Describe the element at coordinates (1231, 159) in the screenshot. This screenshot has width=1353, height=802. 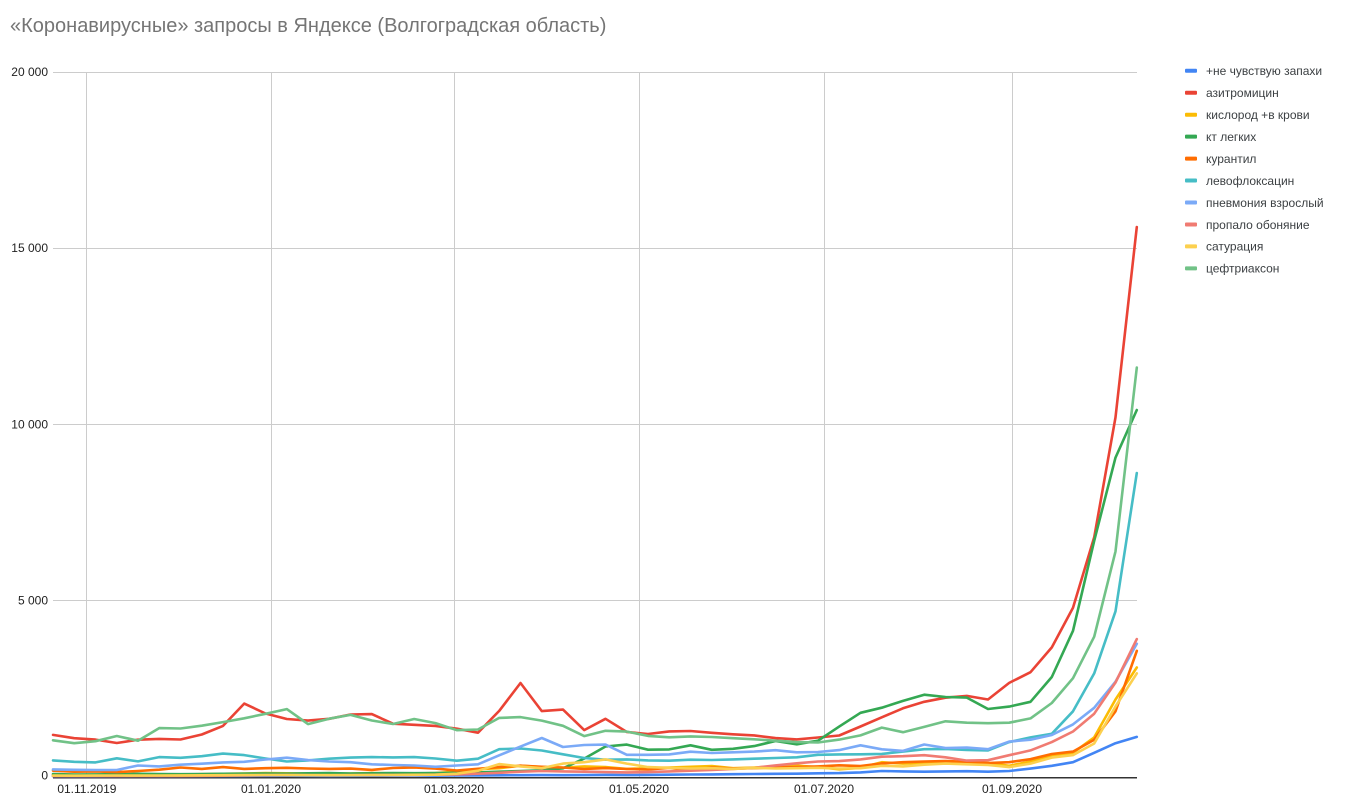
I see `svg-text: курантил` at that location.